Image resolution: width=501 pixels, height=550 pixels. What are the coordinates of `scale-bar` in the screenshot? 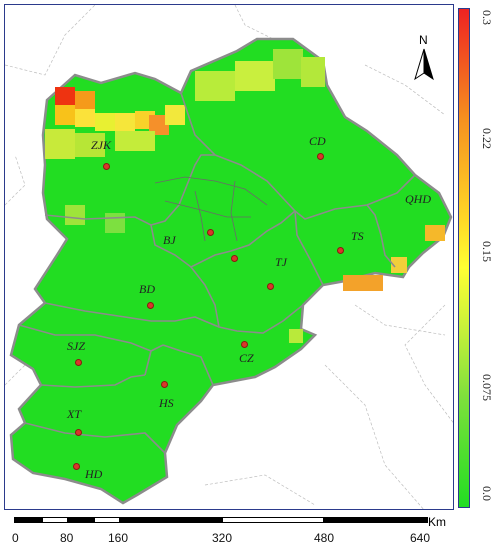 It's located at (221, 522).